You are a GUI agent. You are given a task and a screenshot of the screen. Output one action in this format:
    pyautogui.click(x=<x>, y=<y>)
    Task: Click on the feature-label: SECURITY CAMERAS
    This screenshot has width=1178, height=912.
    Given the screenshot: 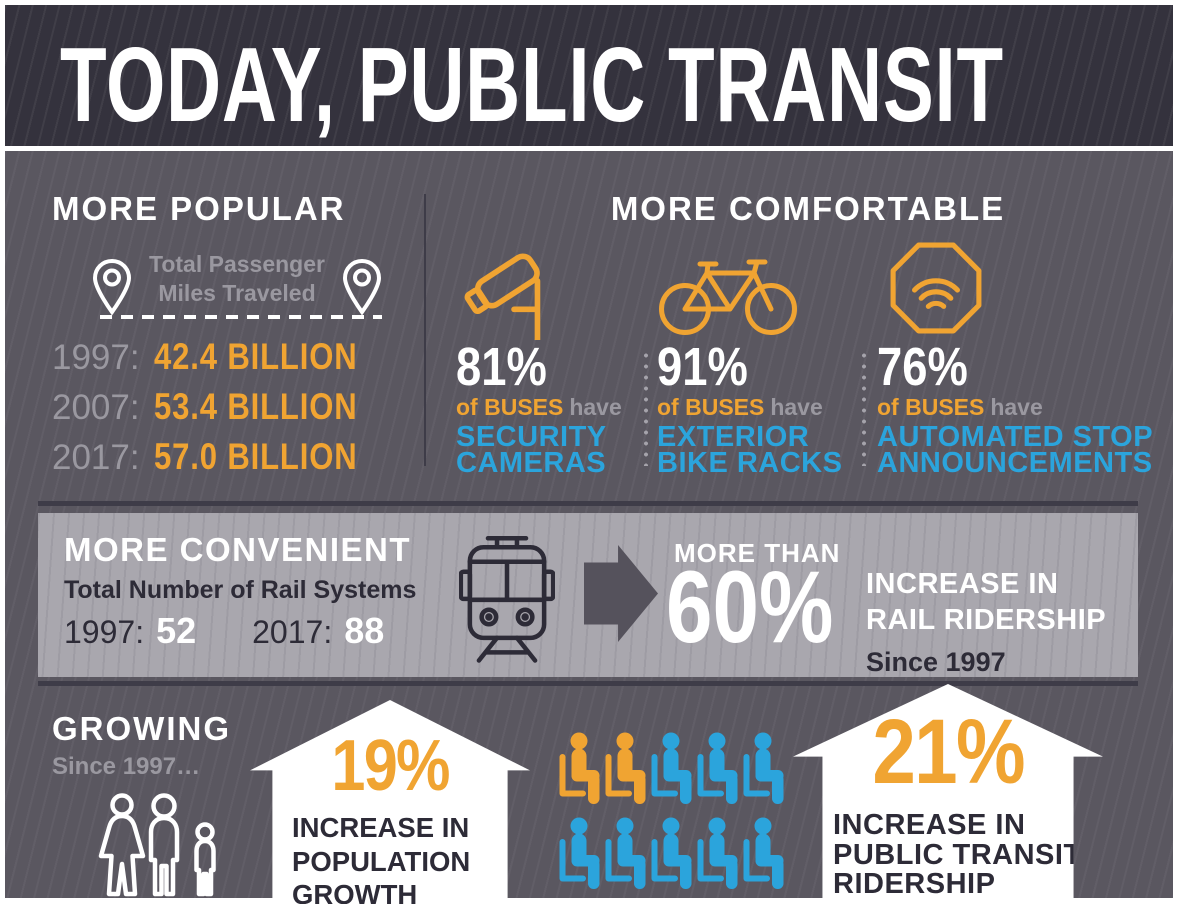 What is the action you would take?
    pyautogui.click(x=531, y=450)
    